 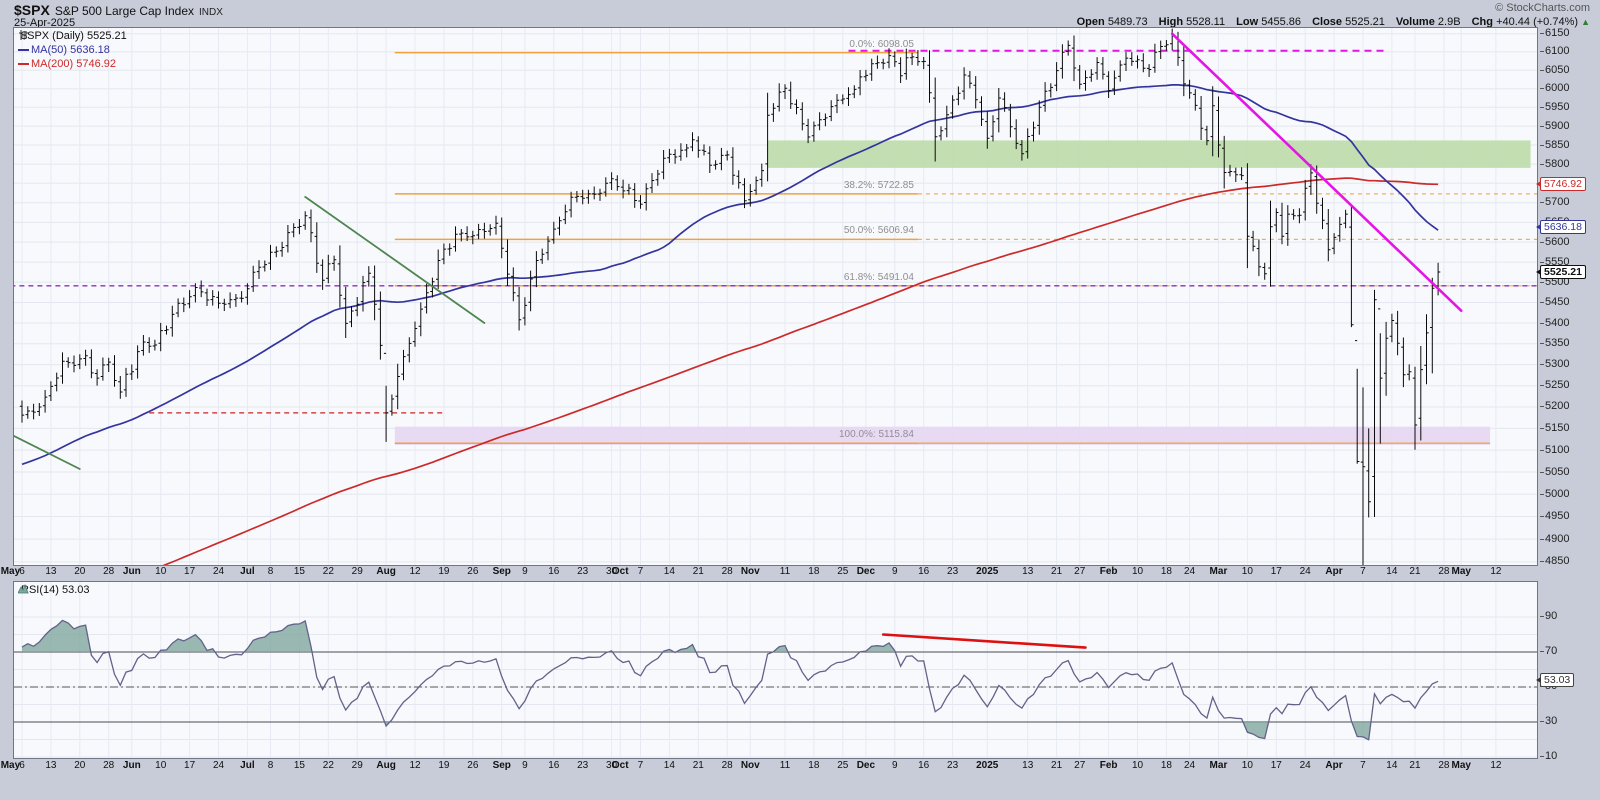 What do you see at coordinates (1585, 22) in the screenshot?
I see `change-up-icon: ▲` at bounding box center [1585, 22].